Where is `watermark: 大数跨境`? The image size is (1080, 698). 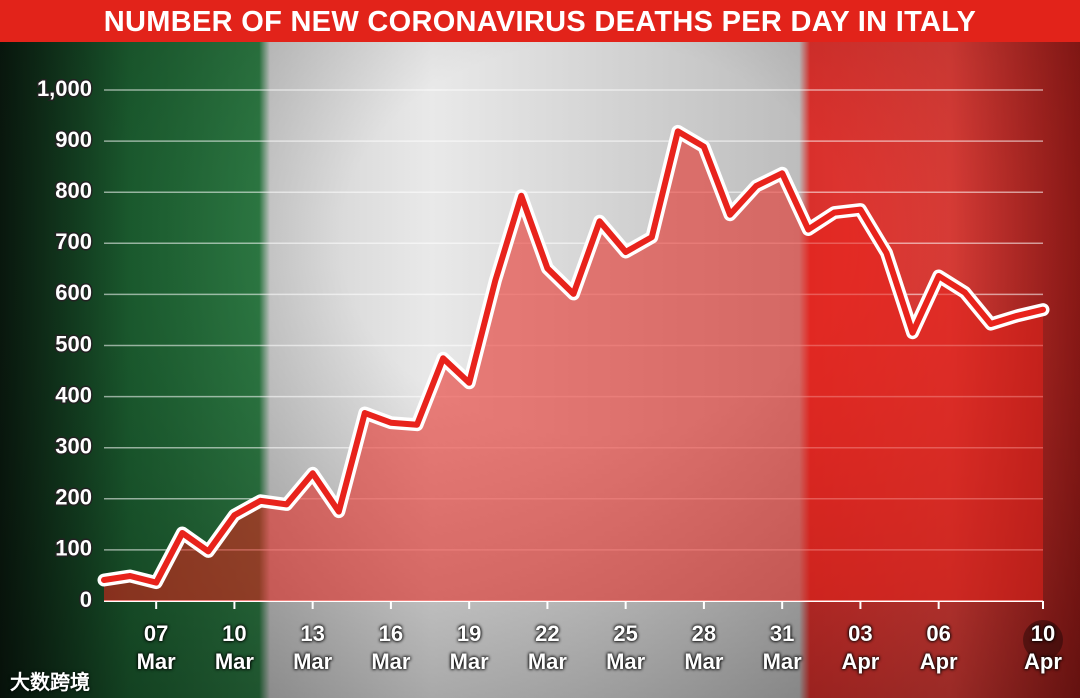
watermark: 大数跨境 is located at coordinates (50, 683).